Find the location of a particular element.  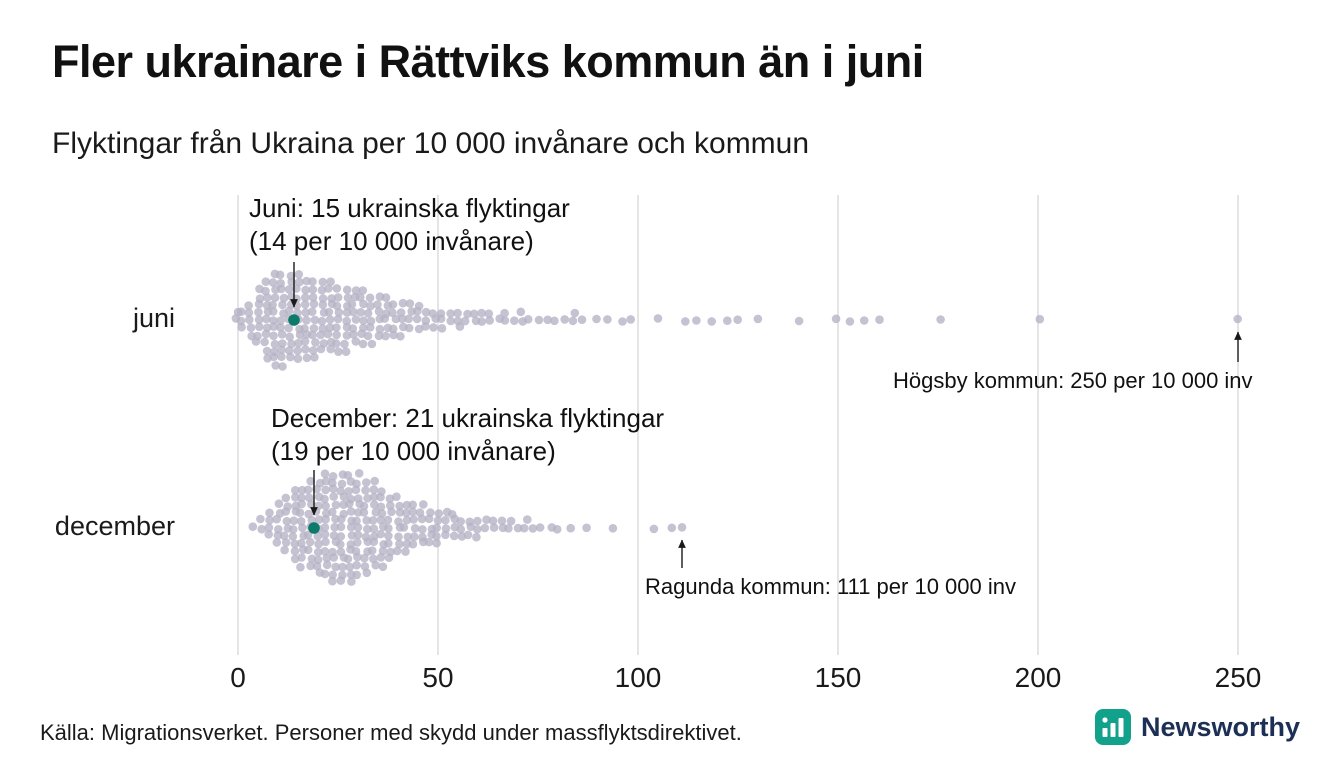

annotation-juni-line2: (14 per 10 000 invånare) is located at coordinates (391, 241).